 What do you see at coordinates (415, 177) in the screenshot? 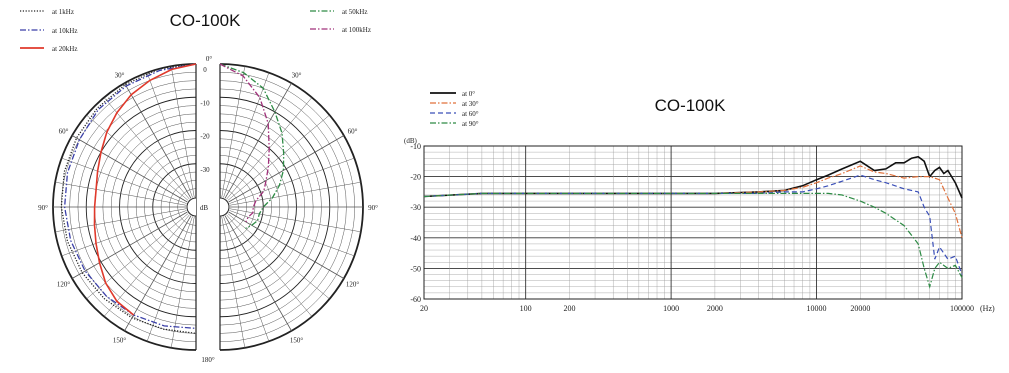
I see `freq-y-tick-label: -20` at bounding box center [415, 177].